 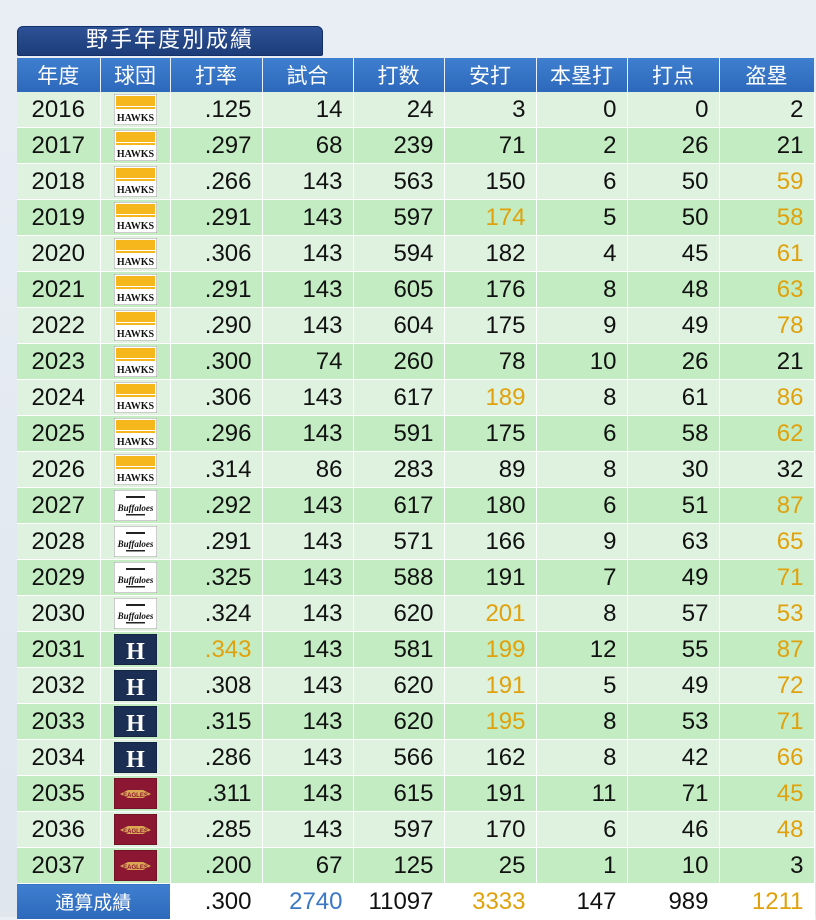 What do you see at coordinates (416, 649) in the screenshot?
I see `table-row: 2031 H .343 143 581 199 12 55 87` at bounding box center [416, 649].